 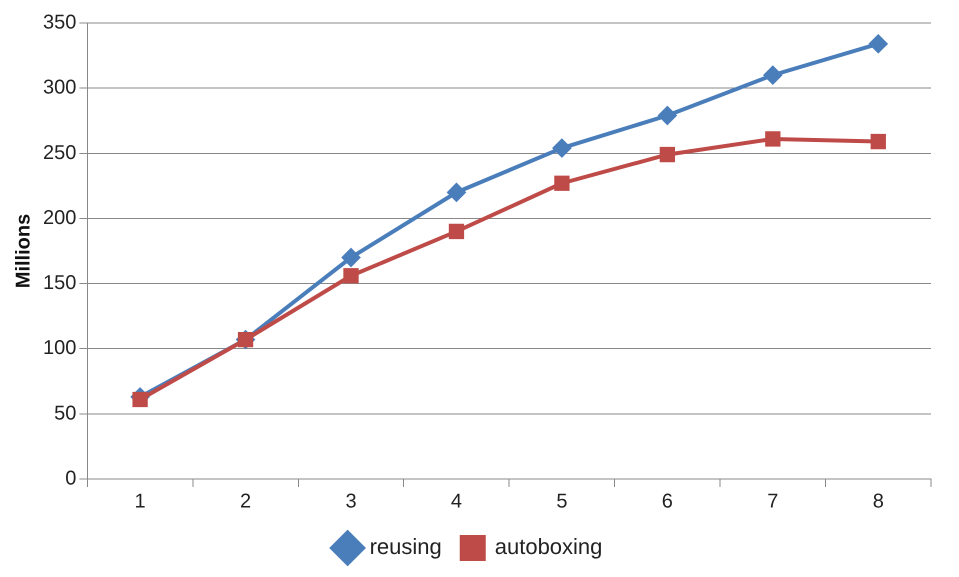 What do you see at coordinates (59, 217) in the screenshot?
I see `y-tick-label: 200` at bounding box center [59, 217].